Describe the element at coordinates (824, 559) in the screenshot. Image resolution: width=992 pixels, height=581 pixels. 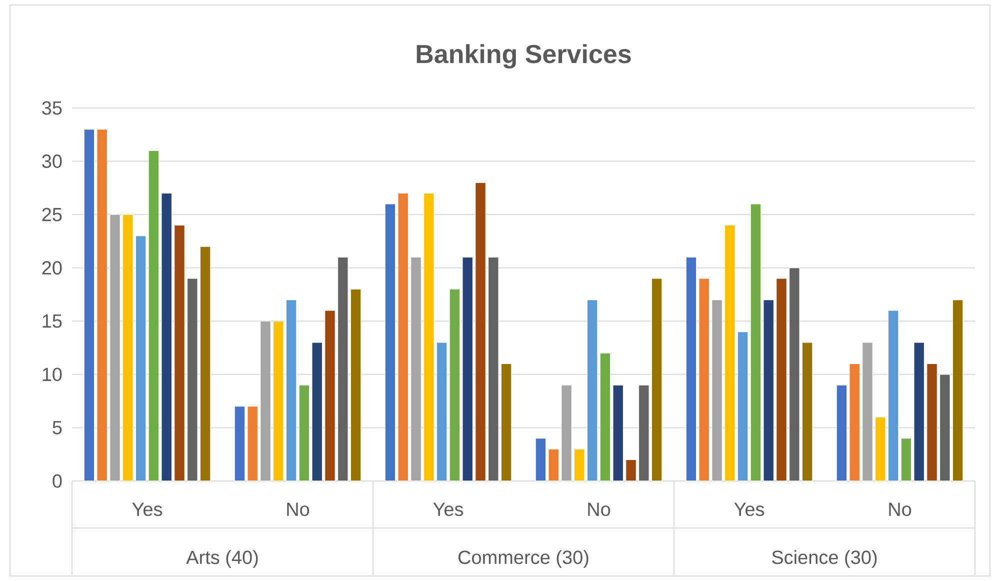
I see `text: Science (30)` at that location.